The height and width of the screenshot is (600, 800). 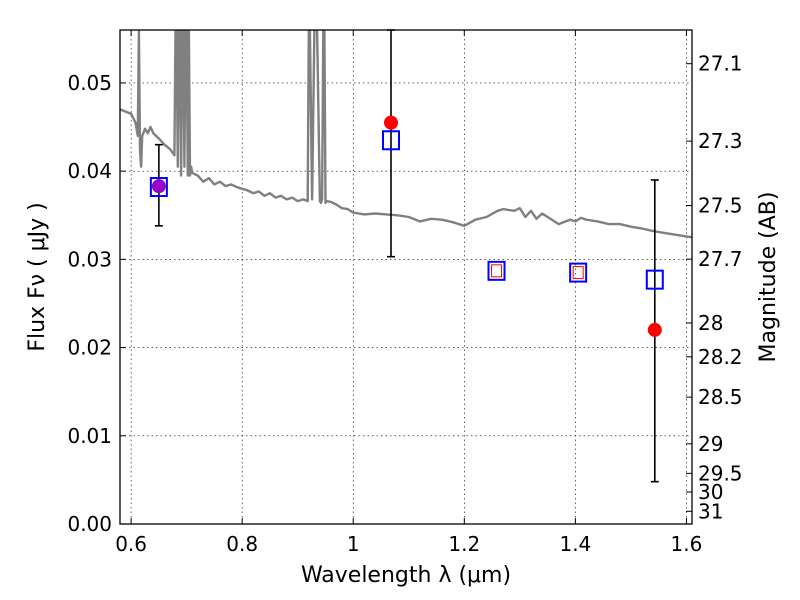 I want to click on x-tick-label: 0.8, so click(x=242, y=544).